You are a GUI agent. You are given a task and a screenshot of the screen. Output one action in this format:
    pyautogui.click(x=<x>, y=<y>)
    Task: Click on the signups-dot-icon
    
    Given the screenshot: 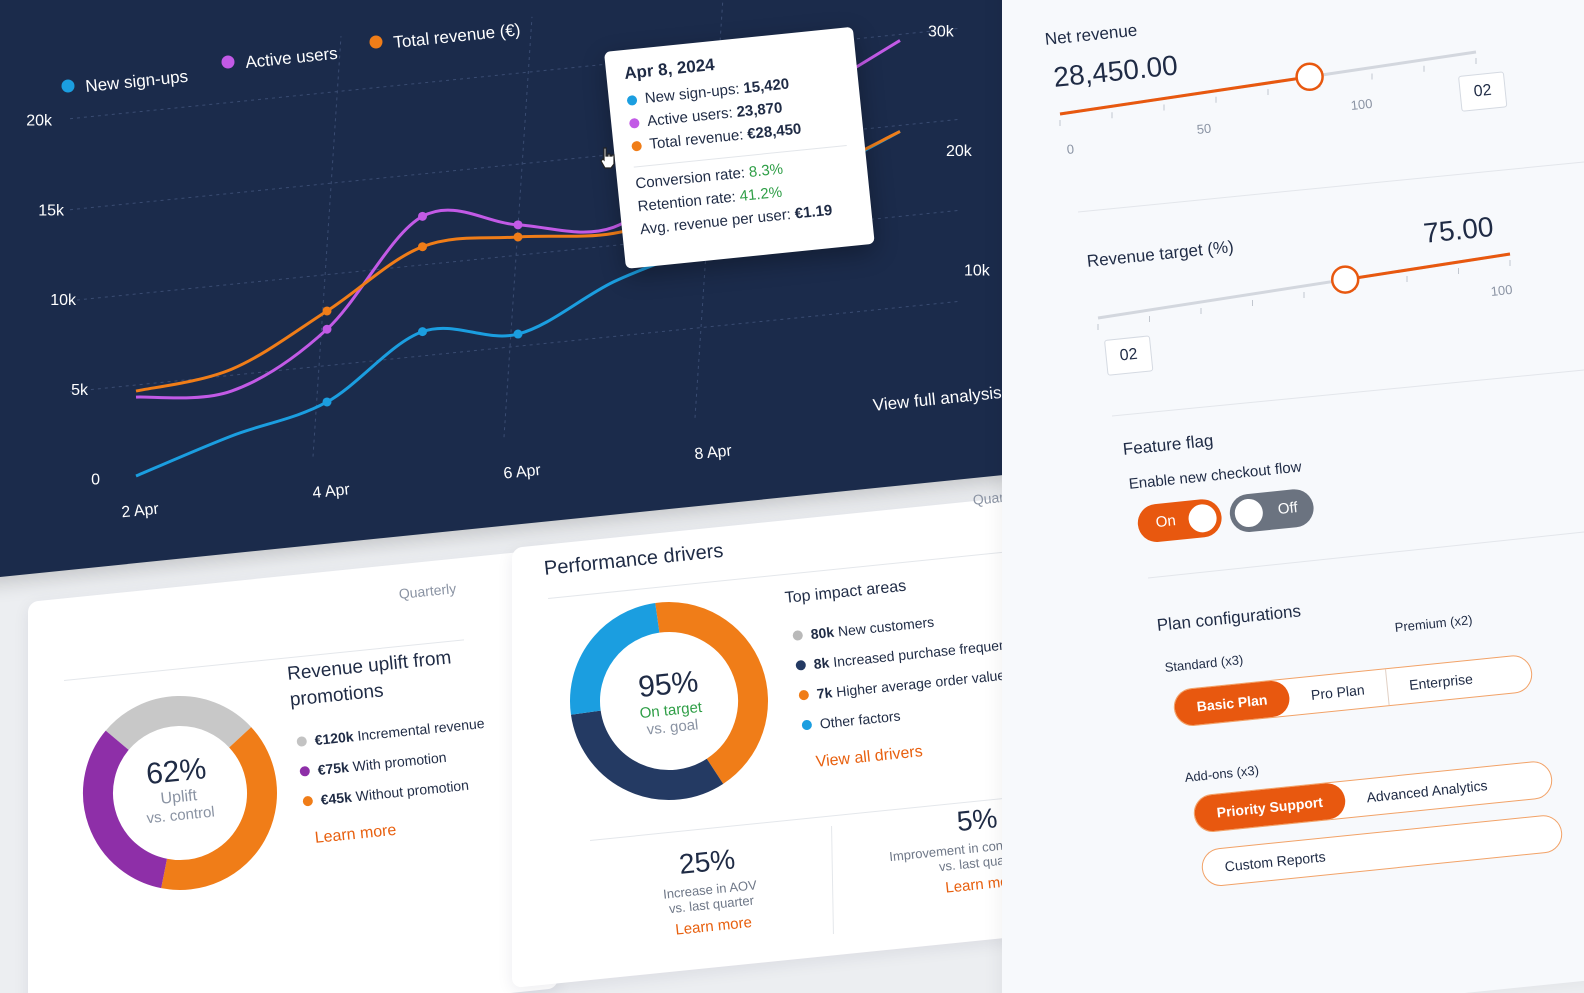 What is the action you would take?
    pyautogui.click(x=632, y=100)
    